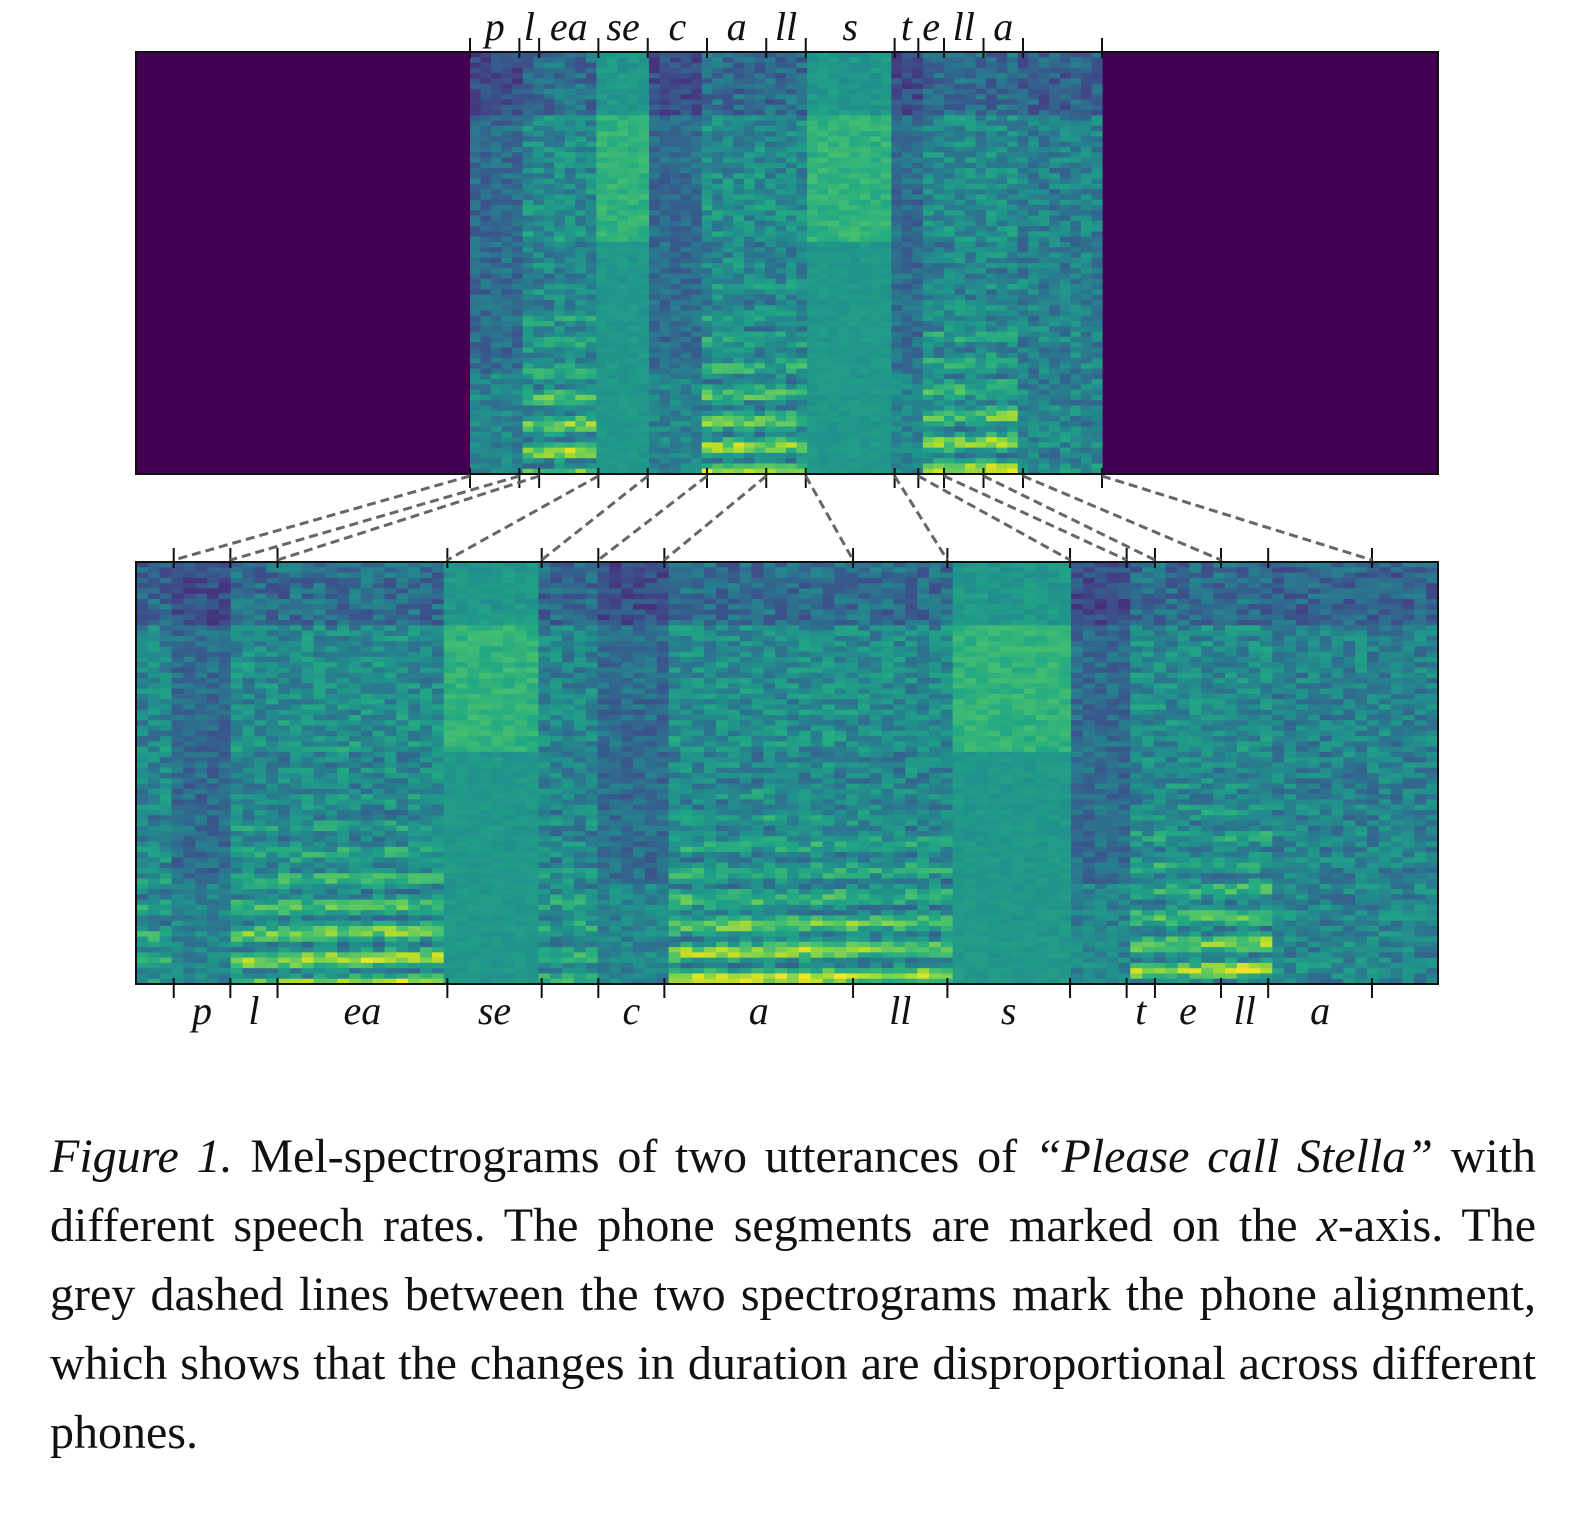  What do you see at coordinates (569, 26) in the screenshot?
I see `top-phone-label: ea` at bounding box center [569, 26].